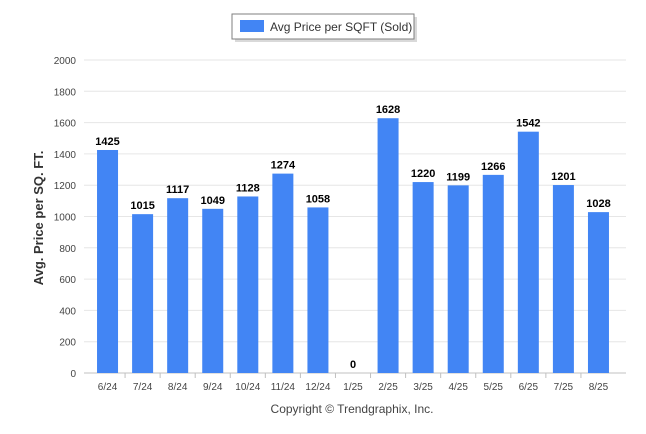  What do you see at coordinates (599, 387) in the screenshot?
I see `x-tick-label: 8/25` at bounding box center [599, 387].